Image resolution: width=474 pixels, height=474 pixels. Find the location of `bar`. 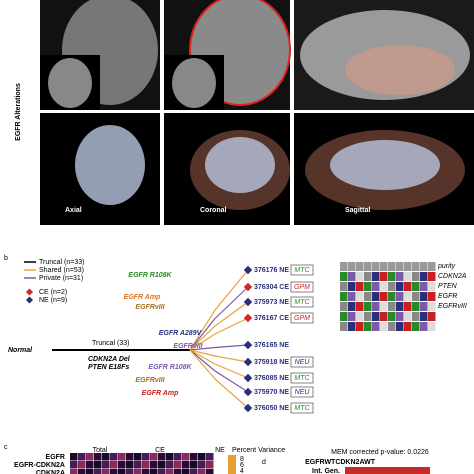

bar is located at coordinates (387, 470).